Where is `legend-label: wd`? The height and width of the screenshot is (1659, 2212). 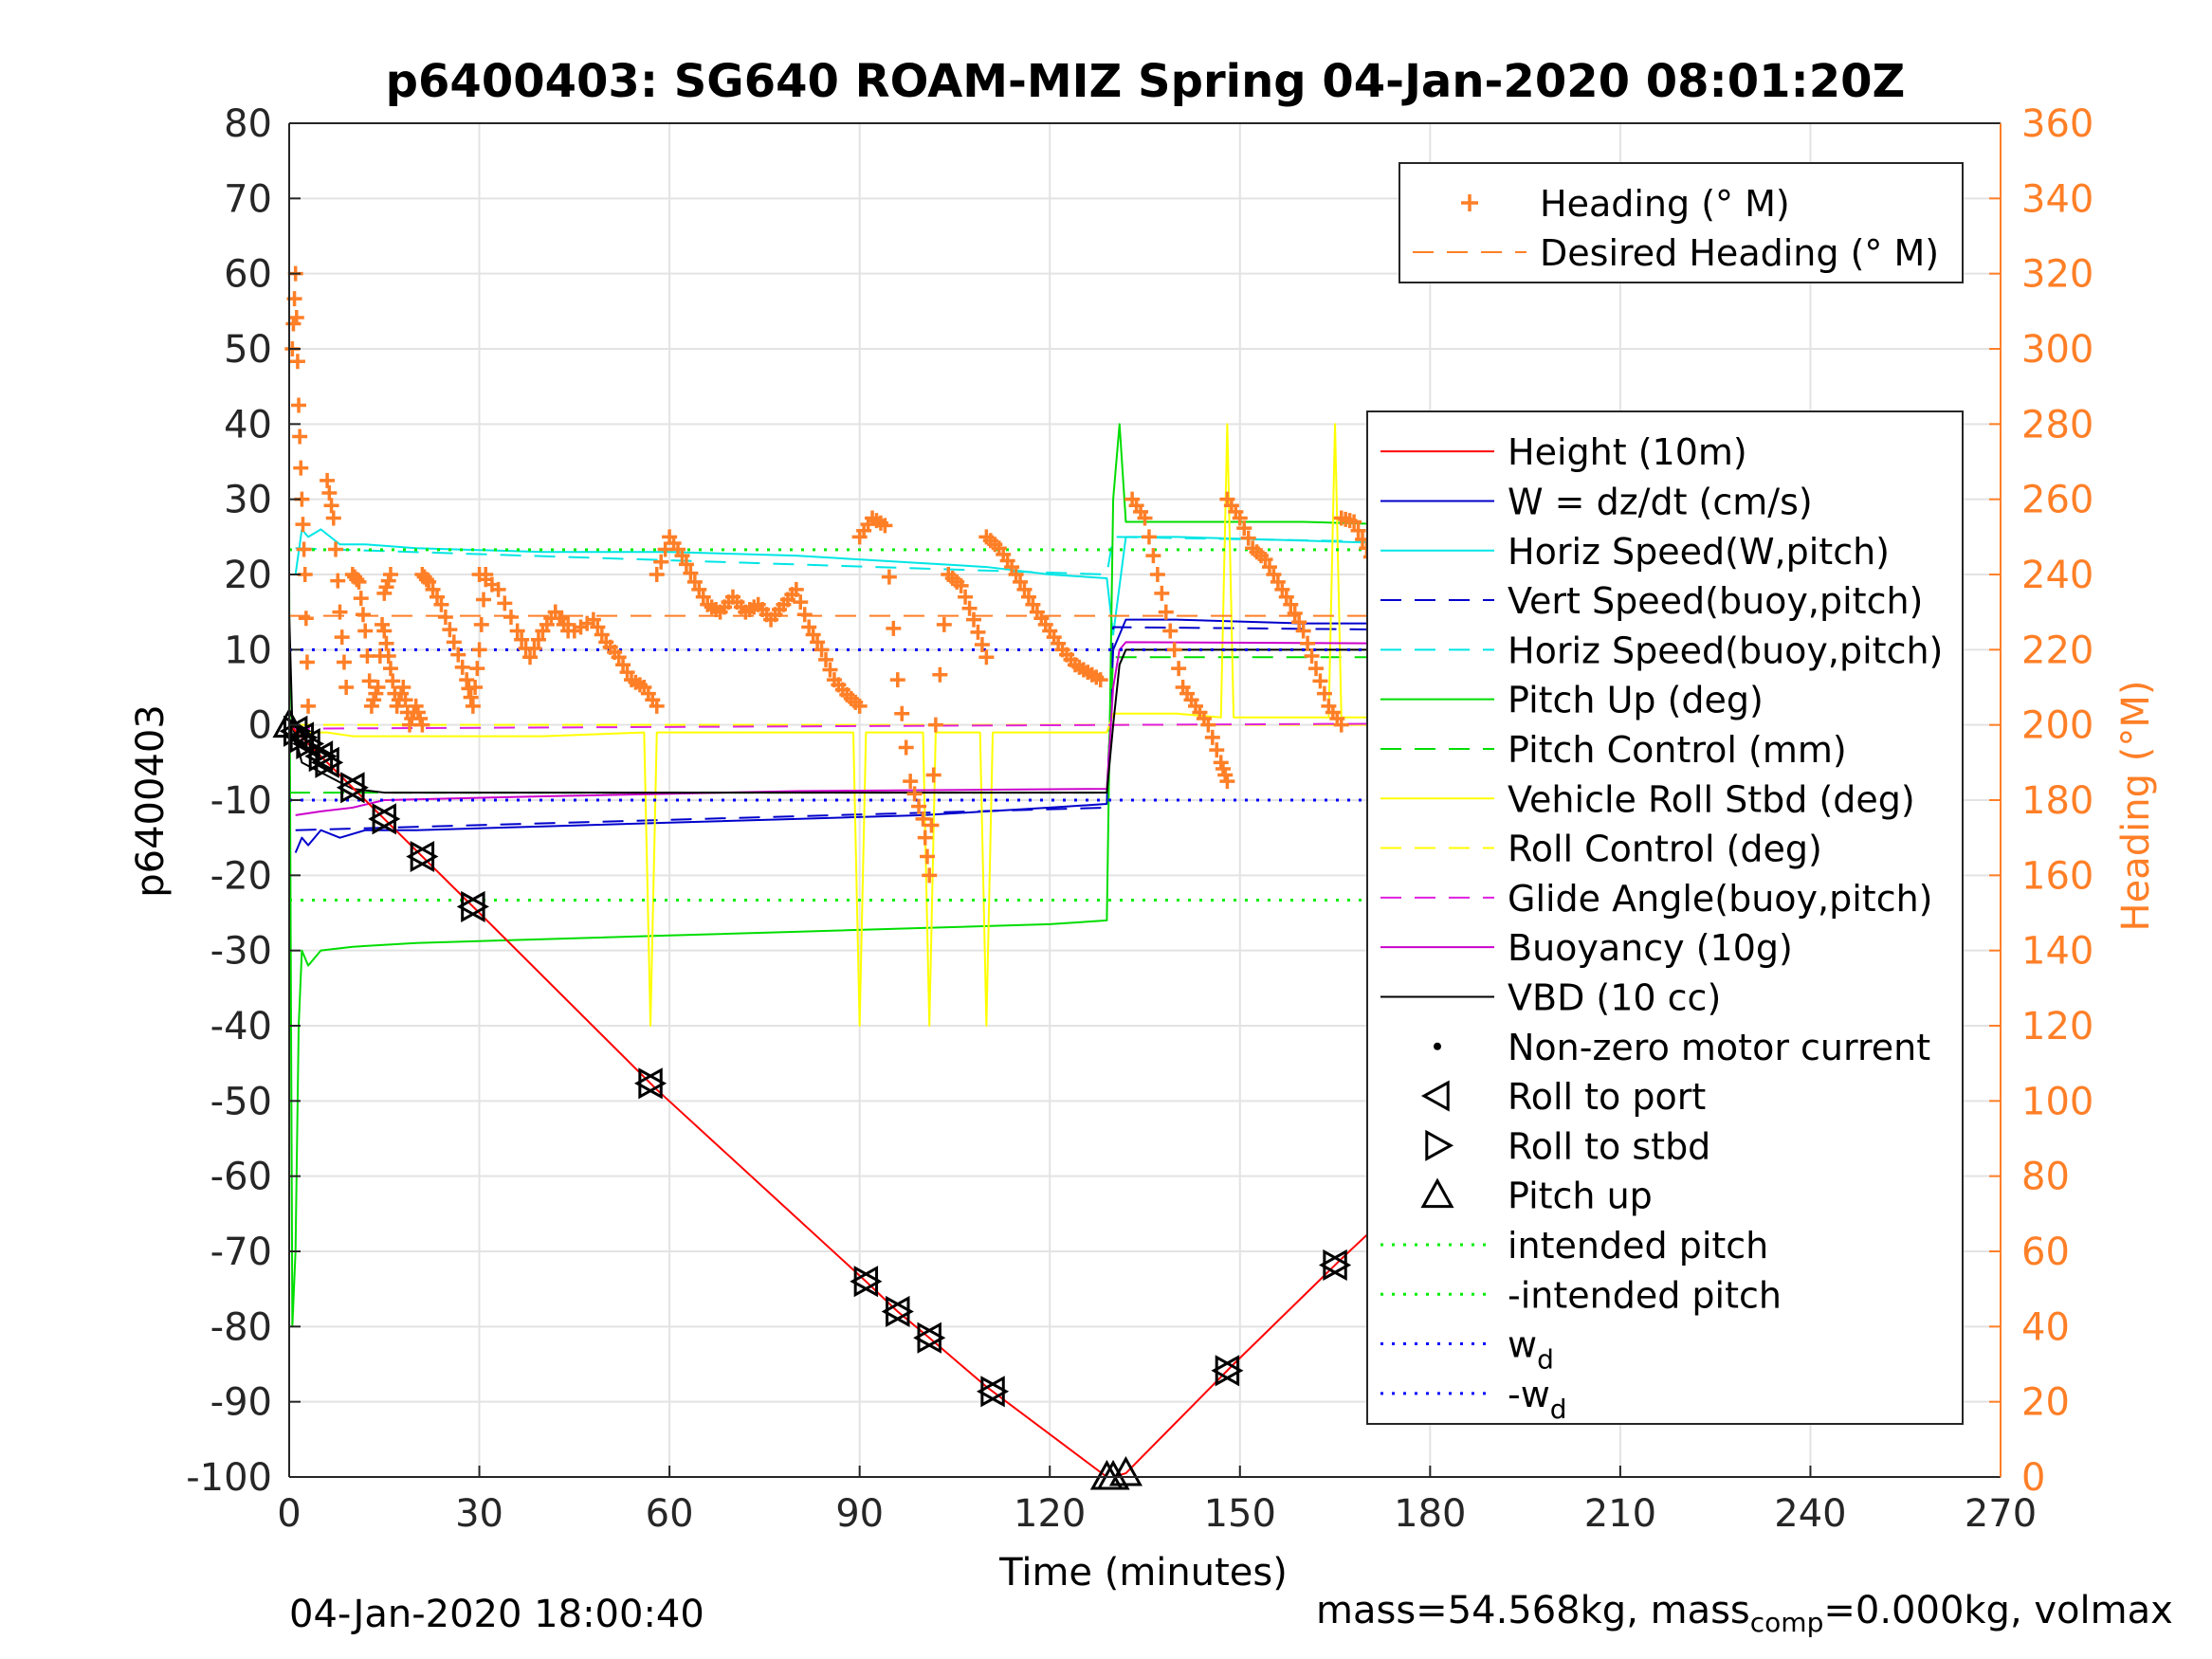 legend-label: wd is located at coordinates (1531, 1350).